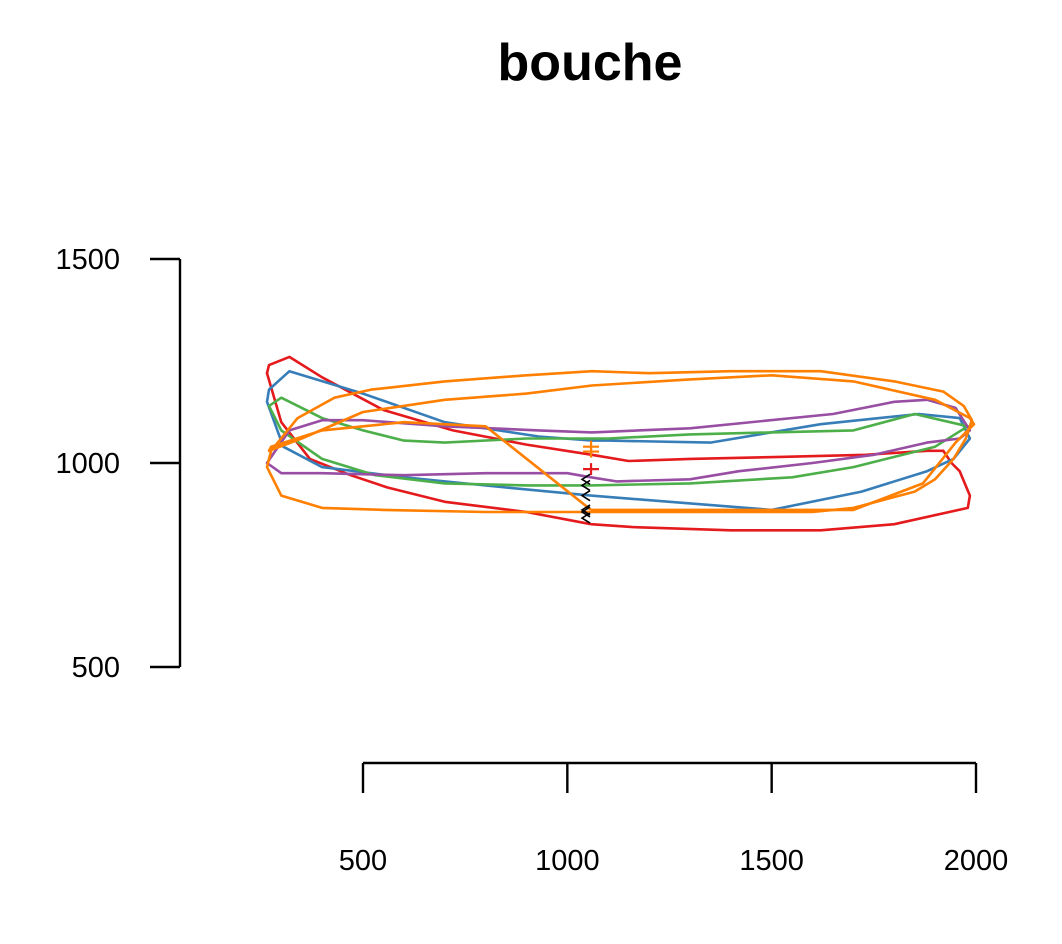  What do you see at coordinates (590, 63) in the screenshot?
I see `chart-title: bouche` at bounding box center [590, 63].